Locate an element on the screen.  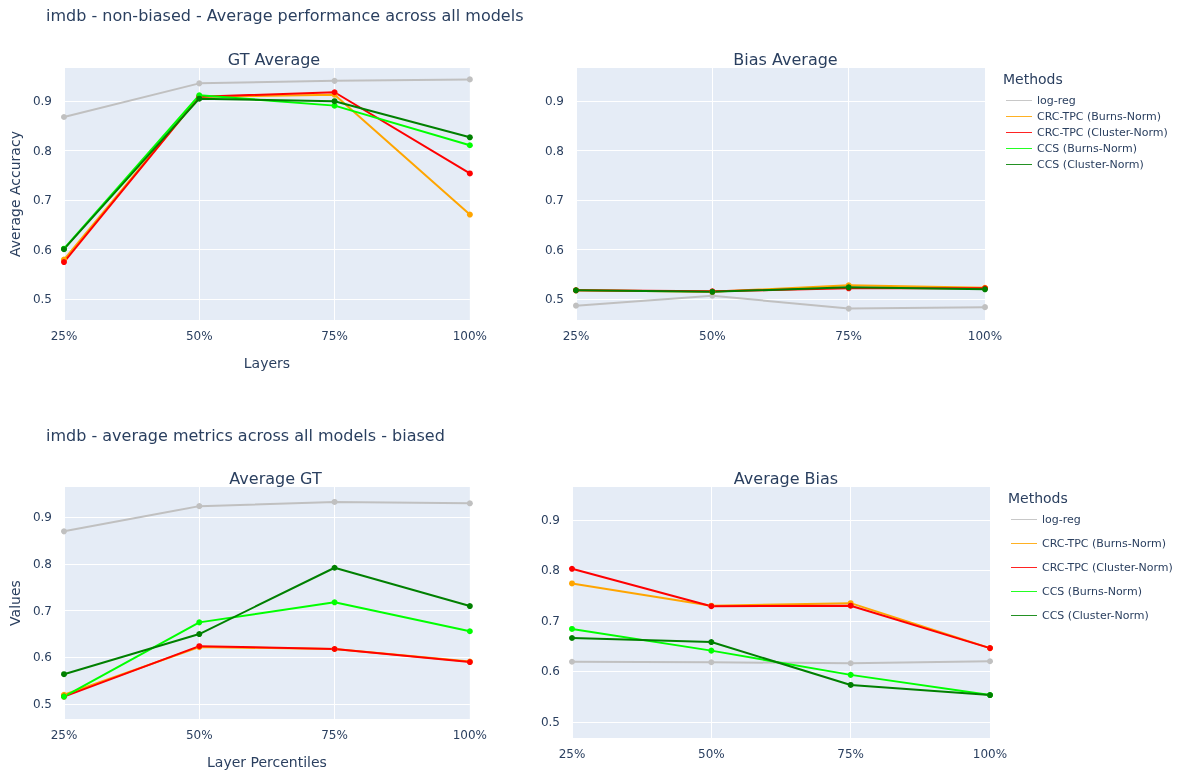
chart-title: Average GT is located at coordinates (275, 478).